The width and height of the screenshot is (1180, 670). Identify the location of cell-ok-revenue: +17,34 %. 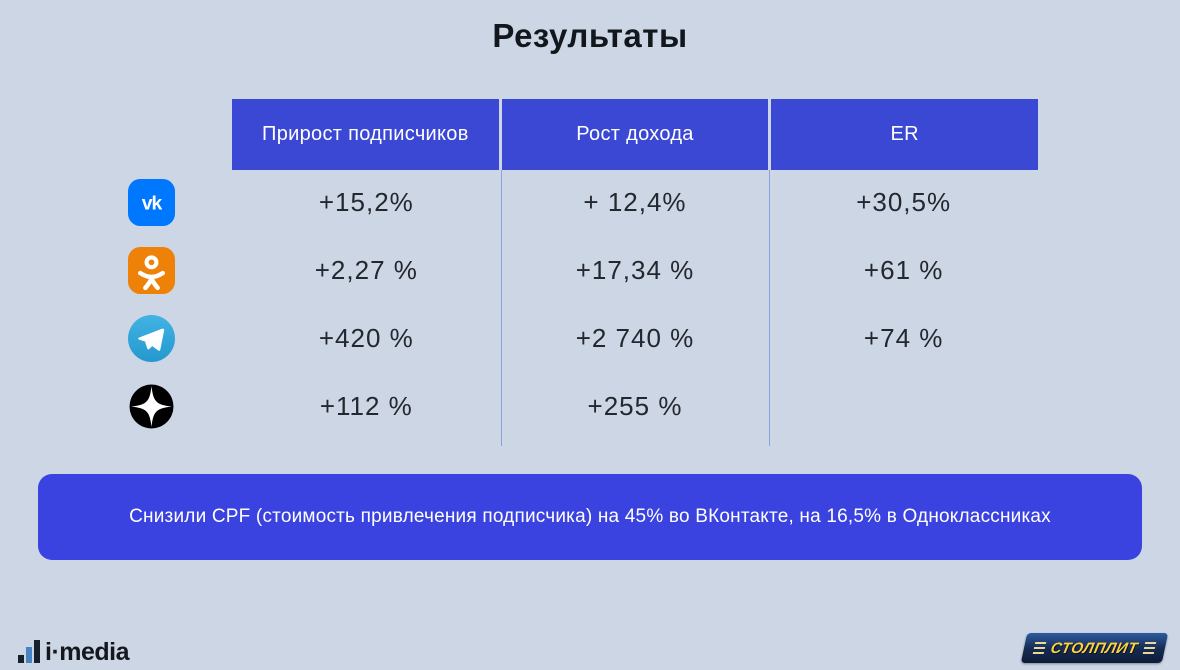
(635, 269).